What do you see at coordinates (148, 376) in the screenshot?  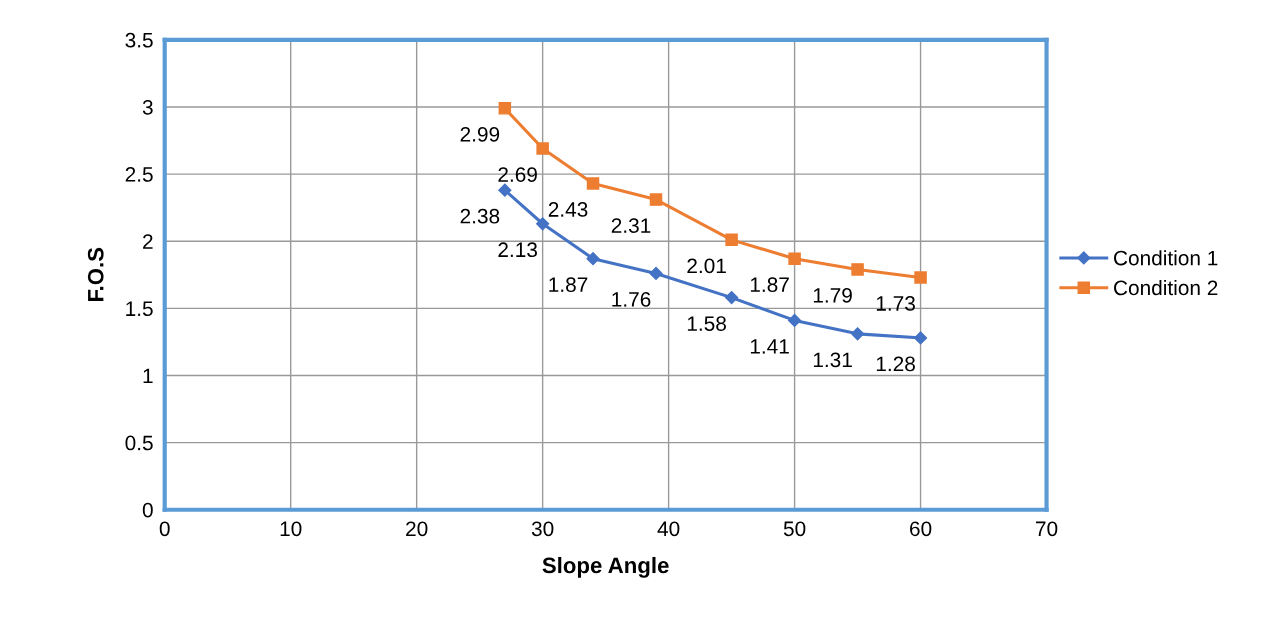 I see `y-tick-label: 1` at bounding box center [148, 376].